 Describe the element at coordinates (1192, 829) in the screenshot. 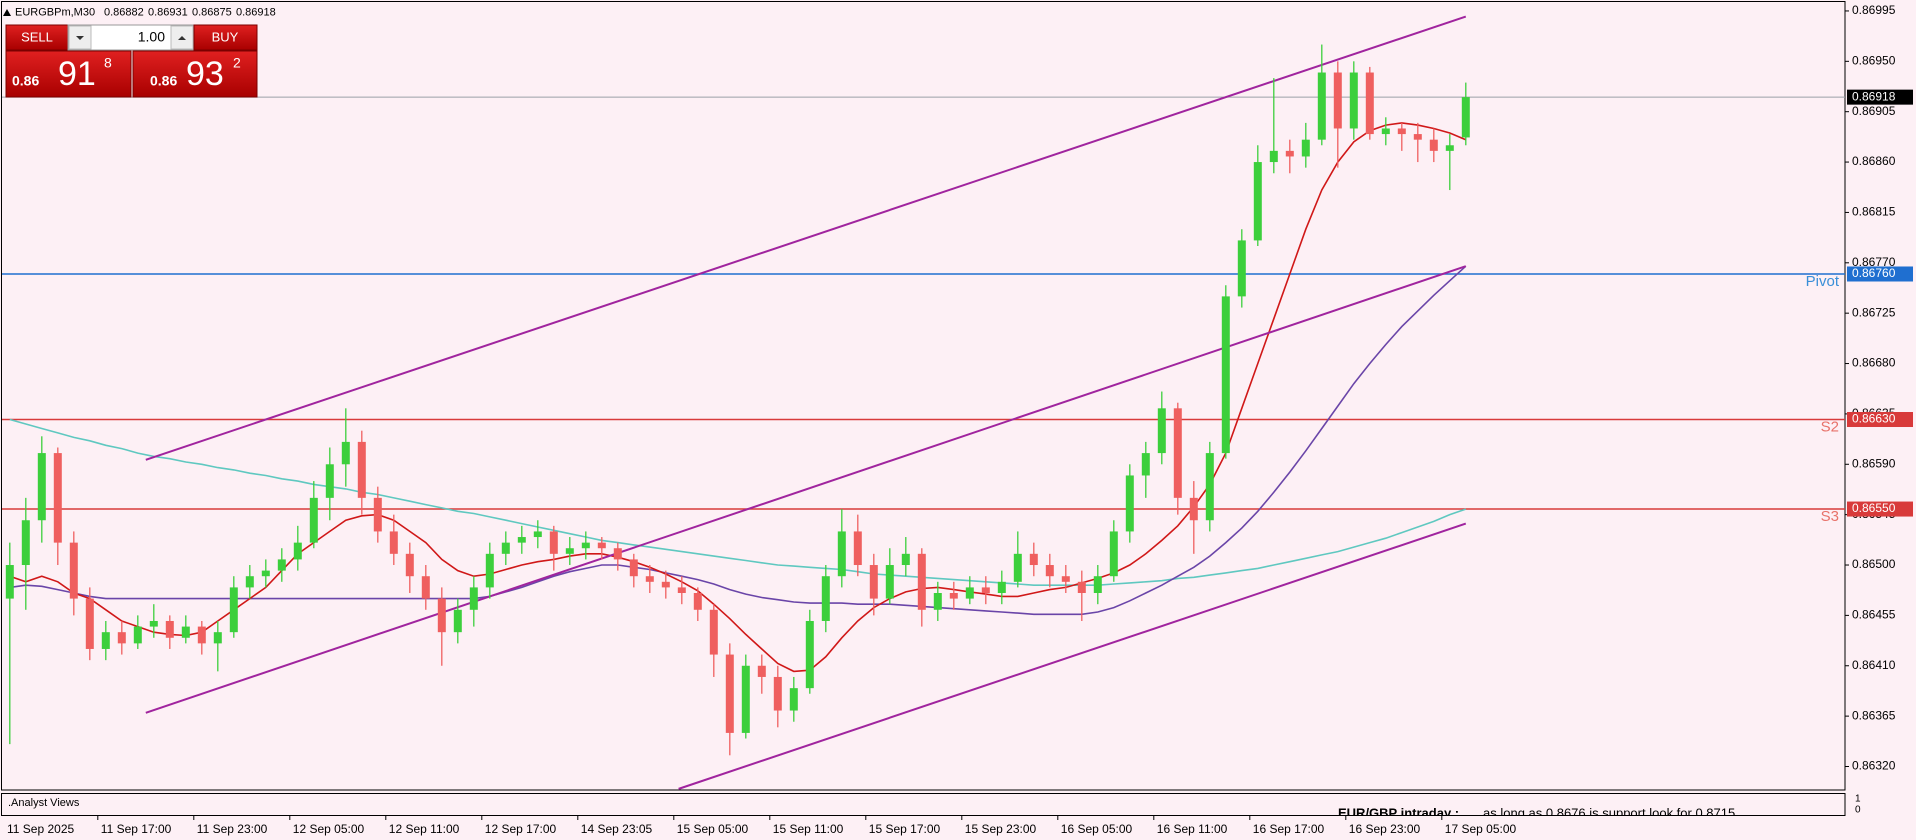

I see `x-tick-label: 16 Sep 11:00` at that location.